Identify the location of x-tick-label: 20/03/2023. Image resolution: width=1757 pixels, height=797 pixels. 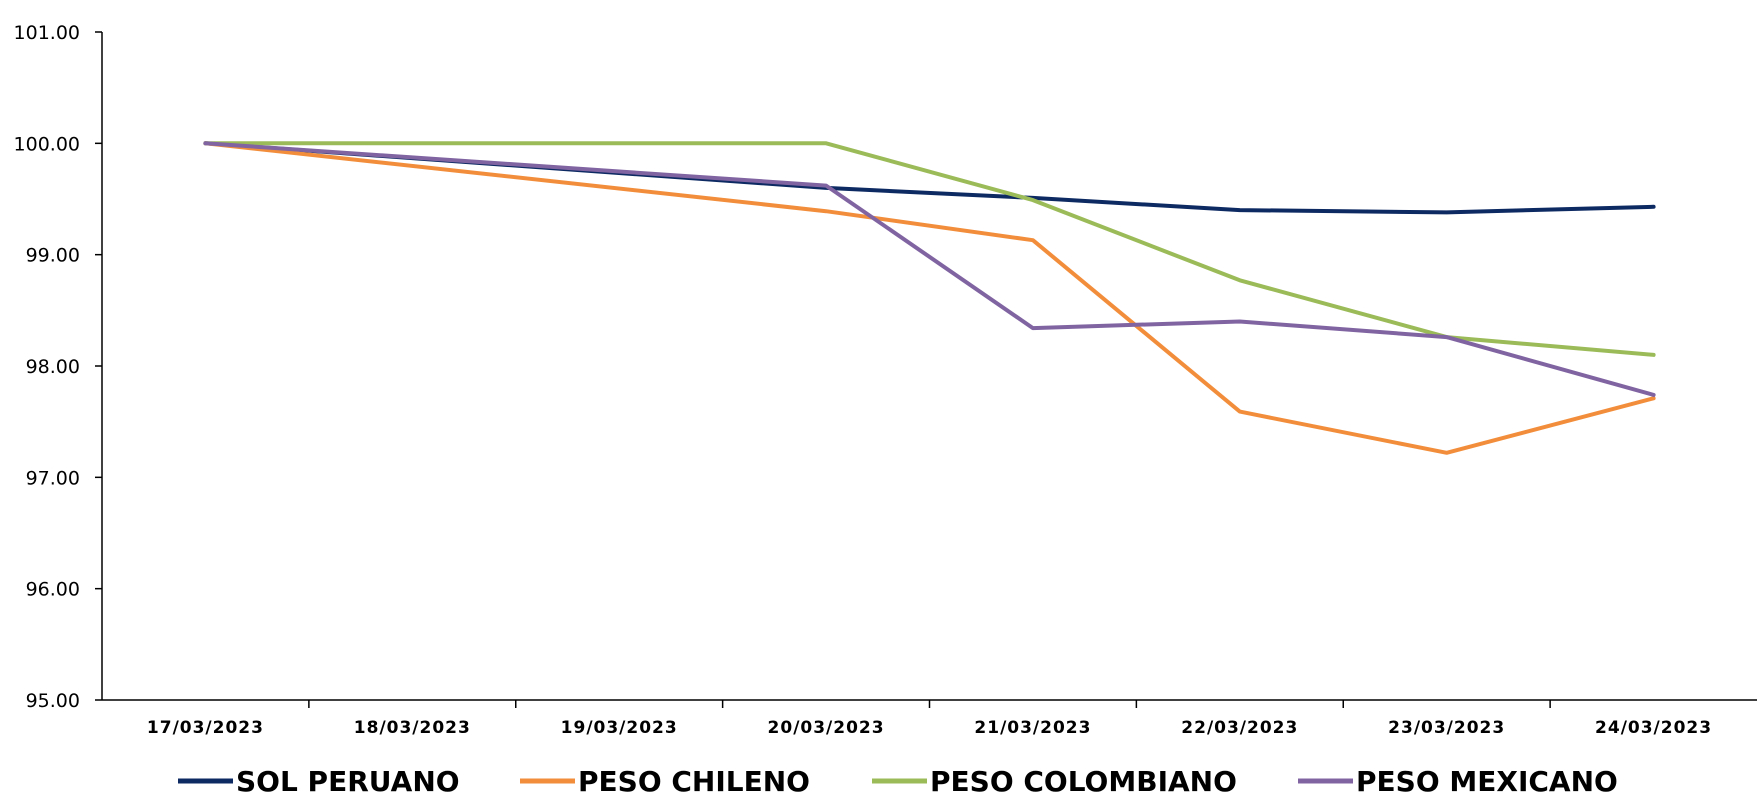
(826, 728).